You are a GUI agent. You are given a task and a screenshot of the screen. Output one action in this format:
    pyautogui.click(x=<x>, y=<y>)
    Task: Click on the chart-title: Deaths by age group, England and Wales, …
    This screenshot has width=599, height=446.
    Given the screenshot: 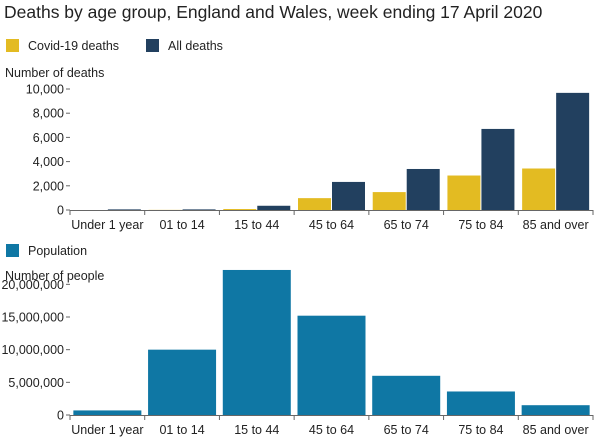 What is the action you would take?
    pyautogui.click(x=273, y=12)
    